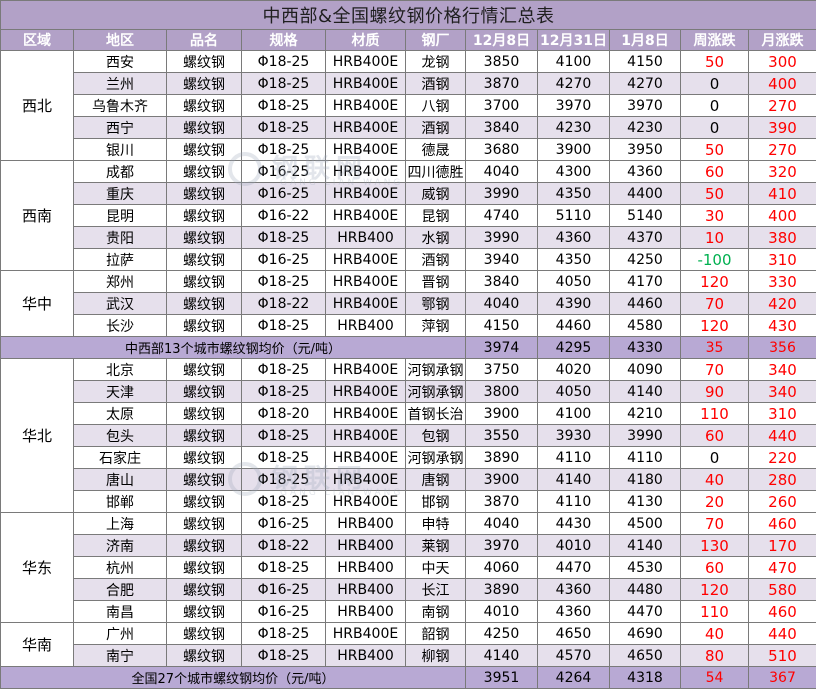 The image size is (816, 691). Describe the element at coordinates (120, 105) in the screenshot. I see `city-cell: 乌鲁木齐` at that location.